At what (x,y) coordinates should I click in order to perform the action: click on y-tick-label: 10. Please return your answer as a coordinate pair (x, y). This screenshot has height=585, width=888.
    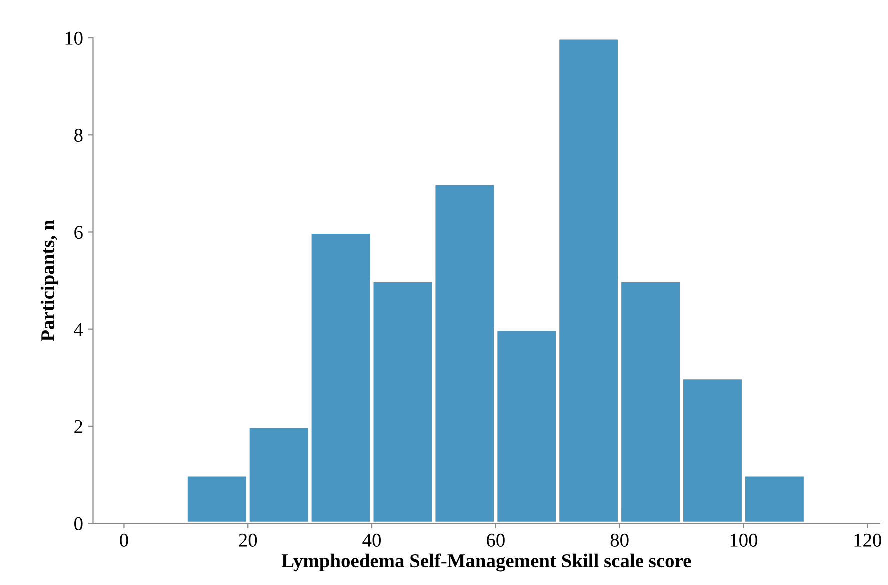
    Looking at the image, I should click on (74, 38).